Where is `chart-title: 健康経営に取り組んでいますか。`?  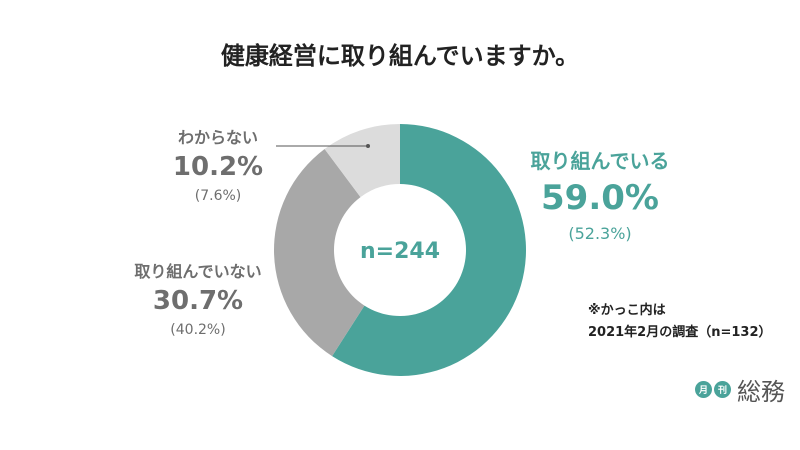 chart-title: 健康経営に取り組んでいますか。 is located at coordinates (400, 56).